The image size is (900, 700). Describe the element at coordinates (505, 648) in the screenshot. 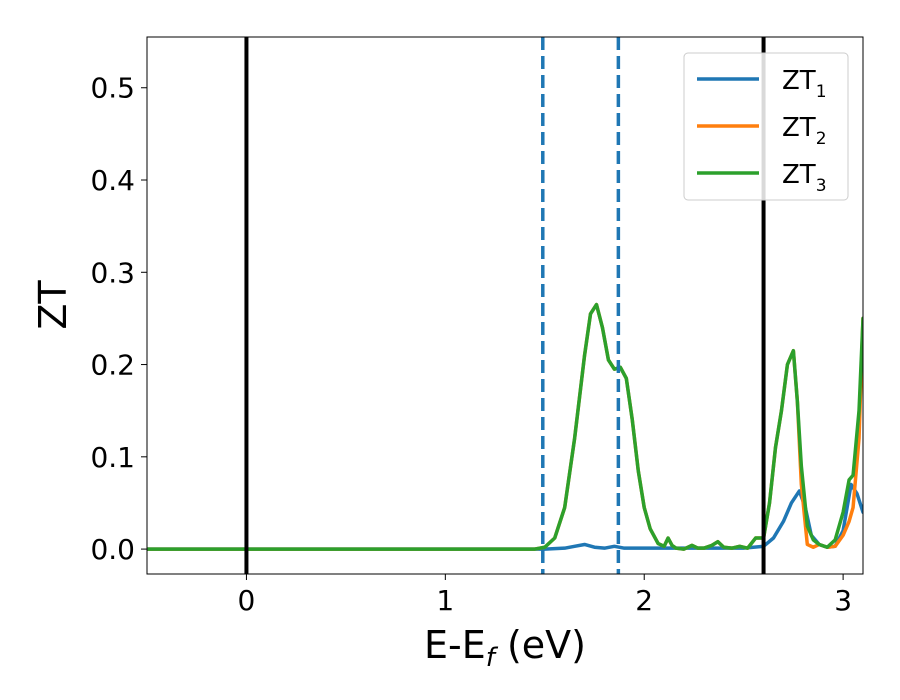

I see `x-axis-label: E-Ef (eV)` at that location.